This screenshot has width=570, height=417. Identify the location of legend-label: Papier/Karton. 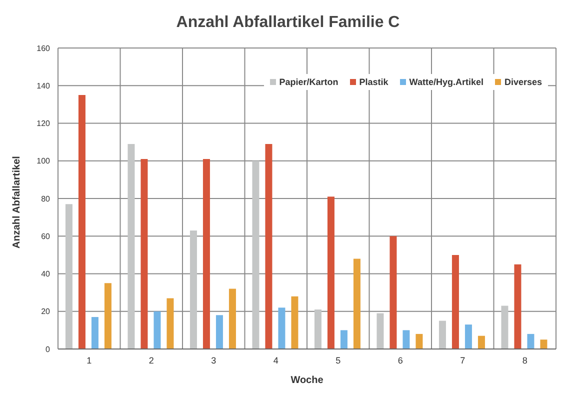
(308, 82).